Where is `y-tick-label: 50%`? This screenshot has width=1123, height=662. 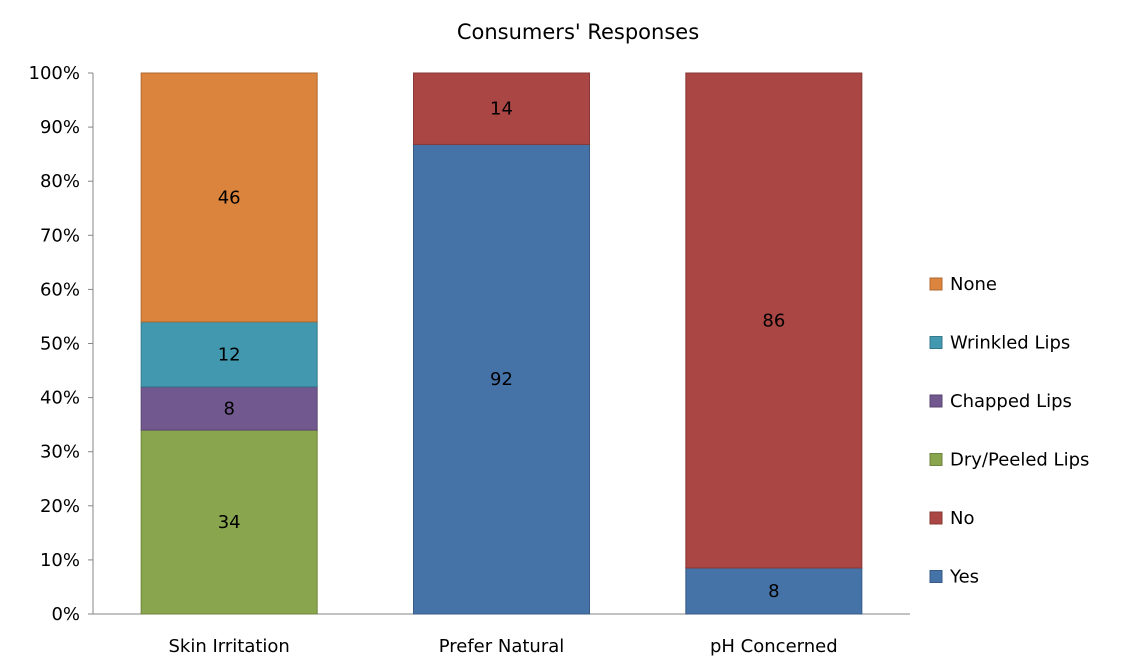
y-tick-label: 50% is located at coordinates (60, 344).